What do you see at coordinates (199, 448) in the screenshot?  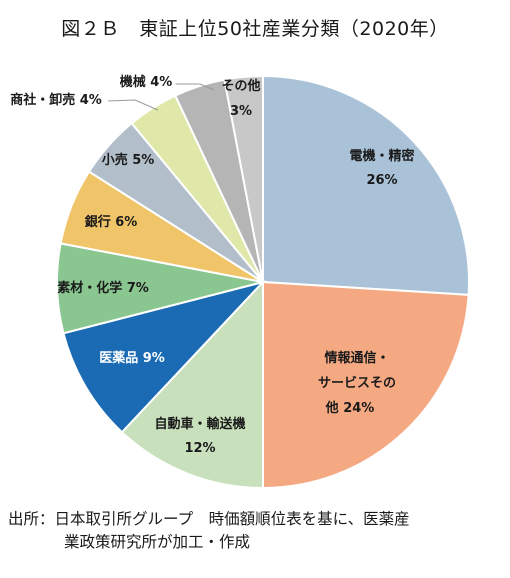 I see `slice-value-label: 12%` at bounding box center [199, 448].